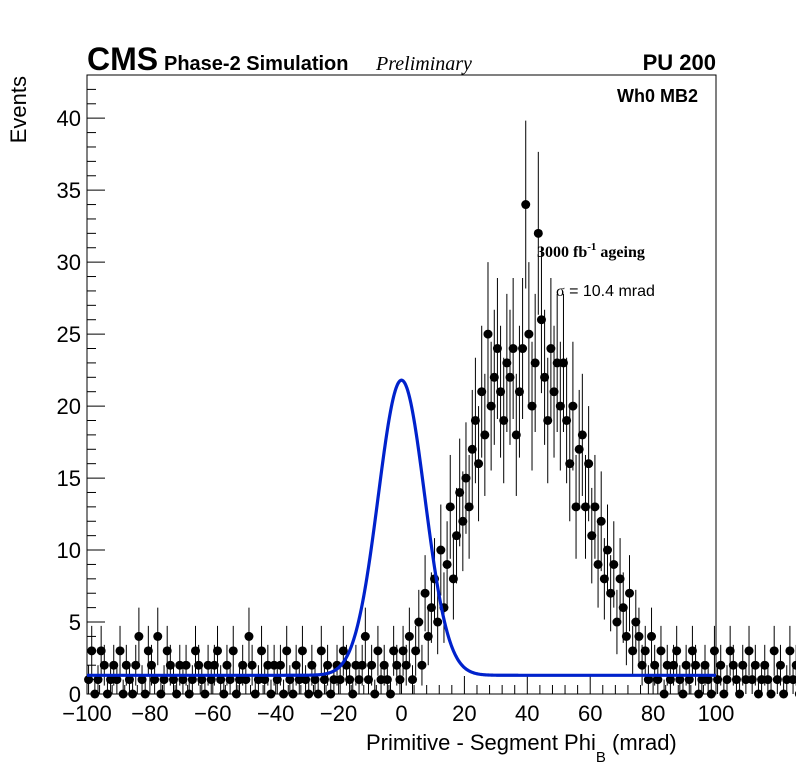 The width and height of the screenshot is (796, 772). Describe the element at coordinates (527, 713) in the screenshot. I see `x-tick-label: 40` at that location.